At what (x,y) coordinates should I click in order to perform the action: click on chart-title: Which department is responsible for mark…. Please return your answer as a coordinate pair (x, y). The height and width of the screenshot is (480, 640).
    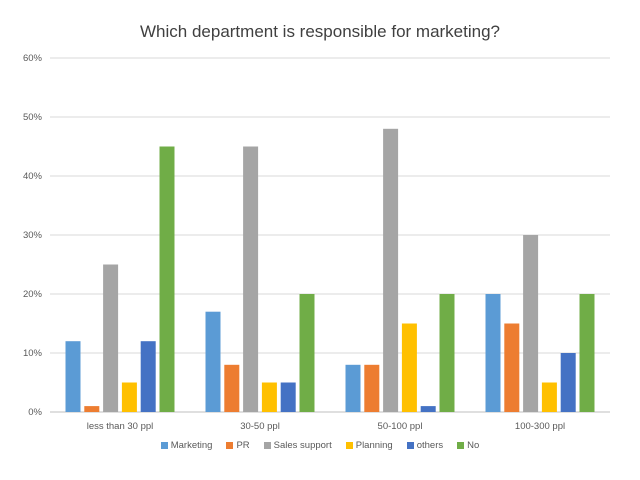
    Looking at the image, I should click on (320, 31).